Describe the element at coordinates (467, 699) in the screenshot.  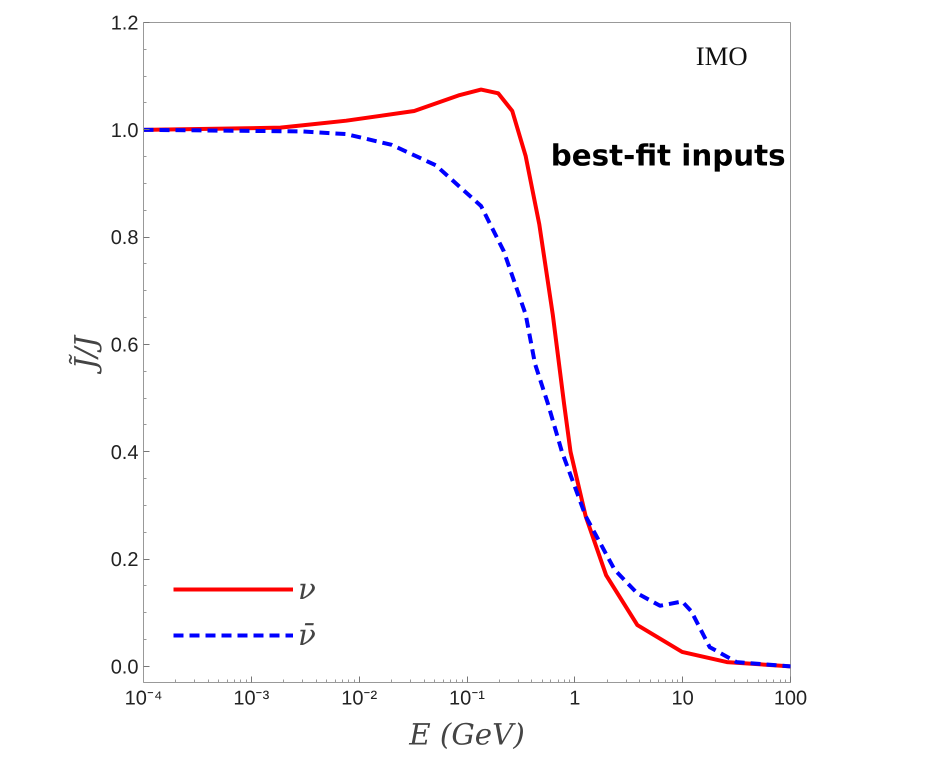
I see `x-tick-label: 10⁻¹` at that location.